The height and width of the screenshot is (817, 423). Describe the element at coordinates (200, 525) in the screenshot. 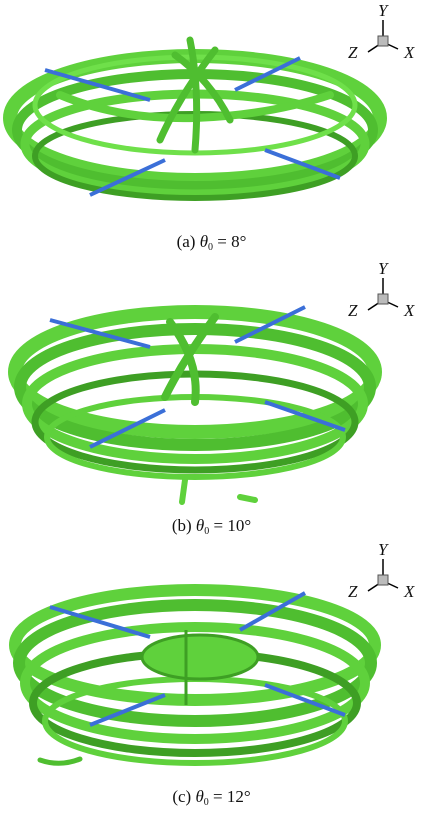

I see `caption-b-symbol: θ` at that location.